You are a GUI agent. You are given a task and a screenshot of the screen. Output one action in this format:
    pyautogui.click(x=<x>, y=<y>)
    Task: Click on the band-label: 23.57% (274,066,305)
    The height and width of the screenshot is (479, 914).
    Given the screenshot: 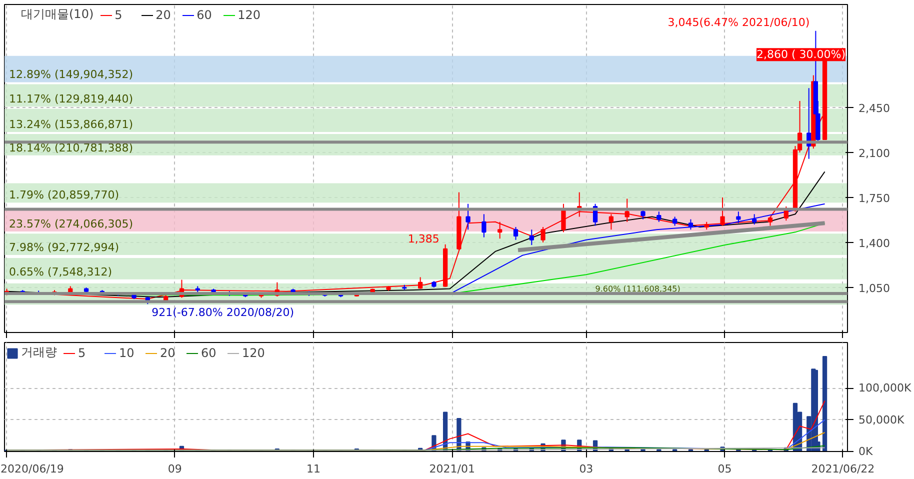 What is the action you would take?
    pyautogui.click(x=71, y=224)
    